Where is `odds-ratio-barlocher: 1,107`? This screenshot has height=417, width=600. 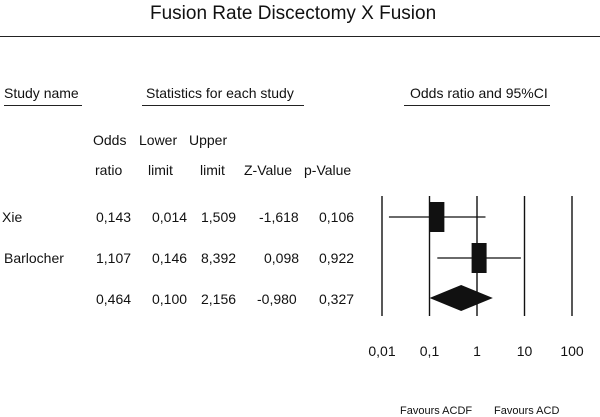 odds-ratio-barlocher: 1,107 is located at coordinates (114, 258).